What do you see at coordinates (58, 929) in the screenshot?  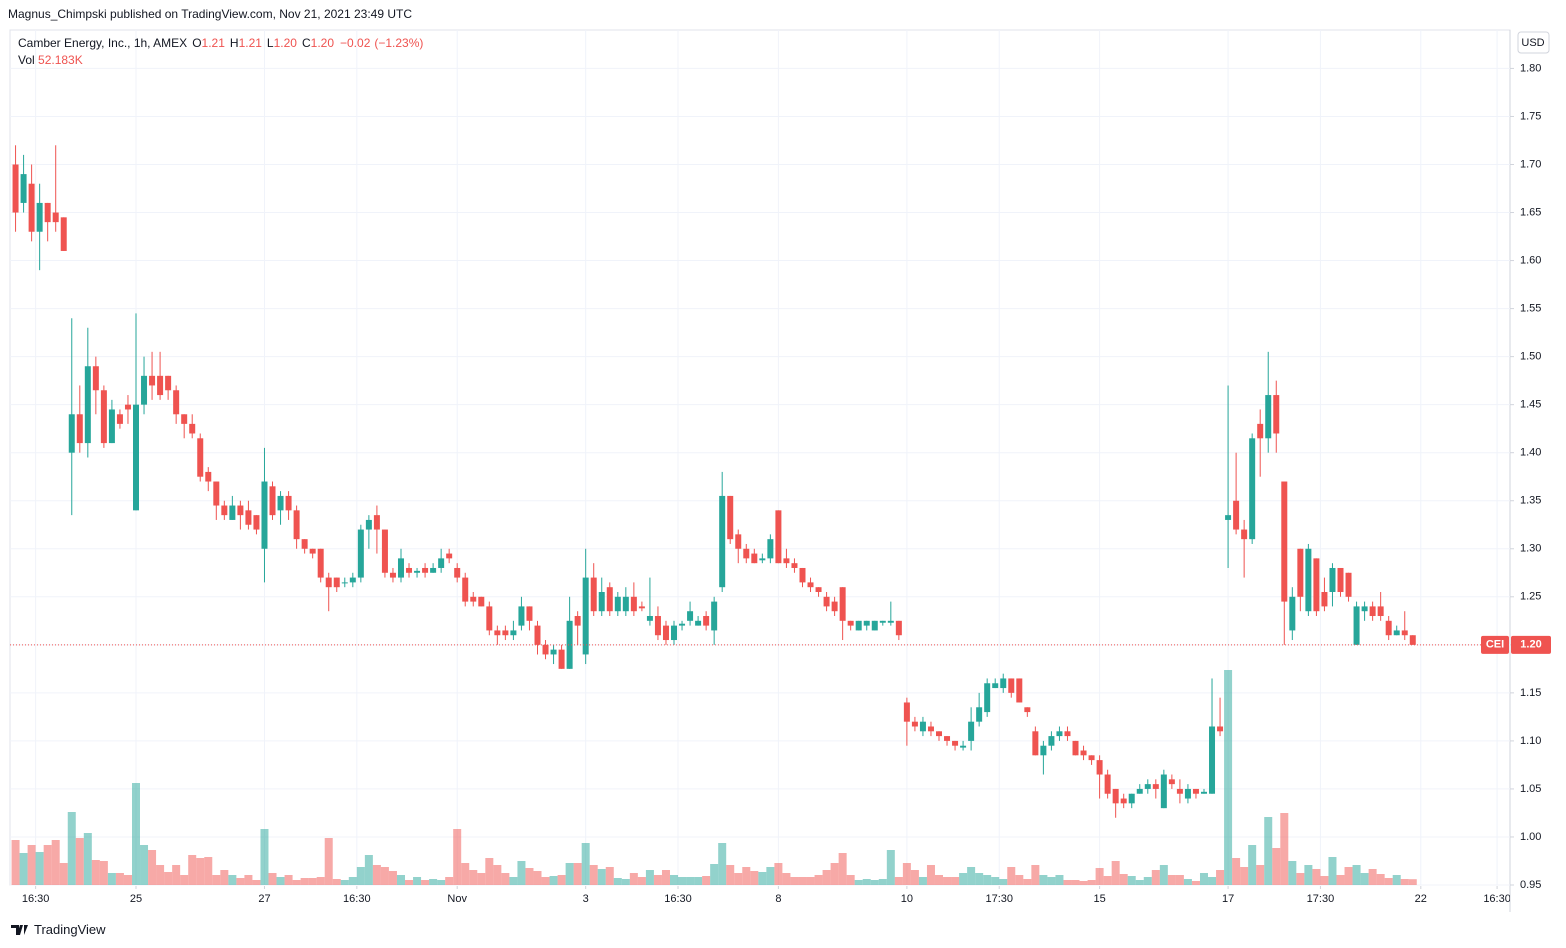 I see `footer: TradingView` at bounding box center [58, 929].